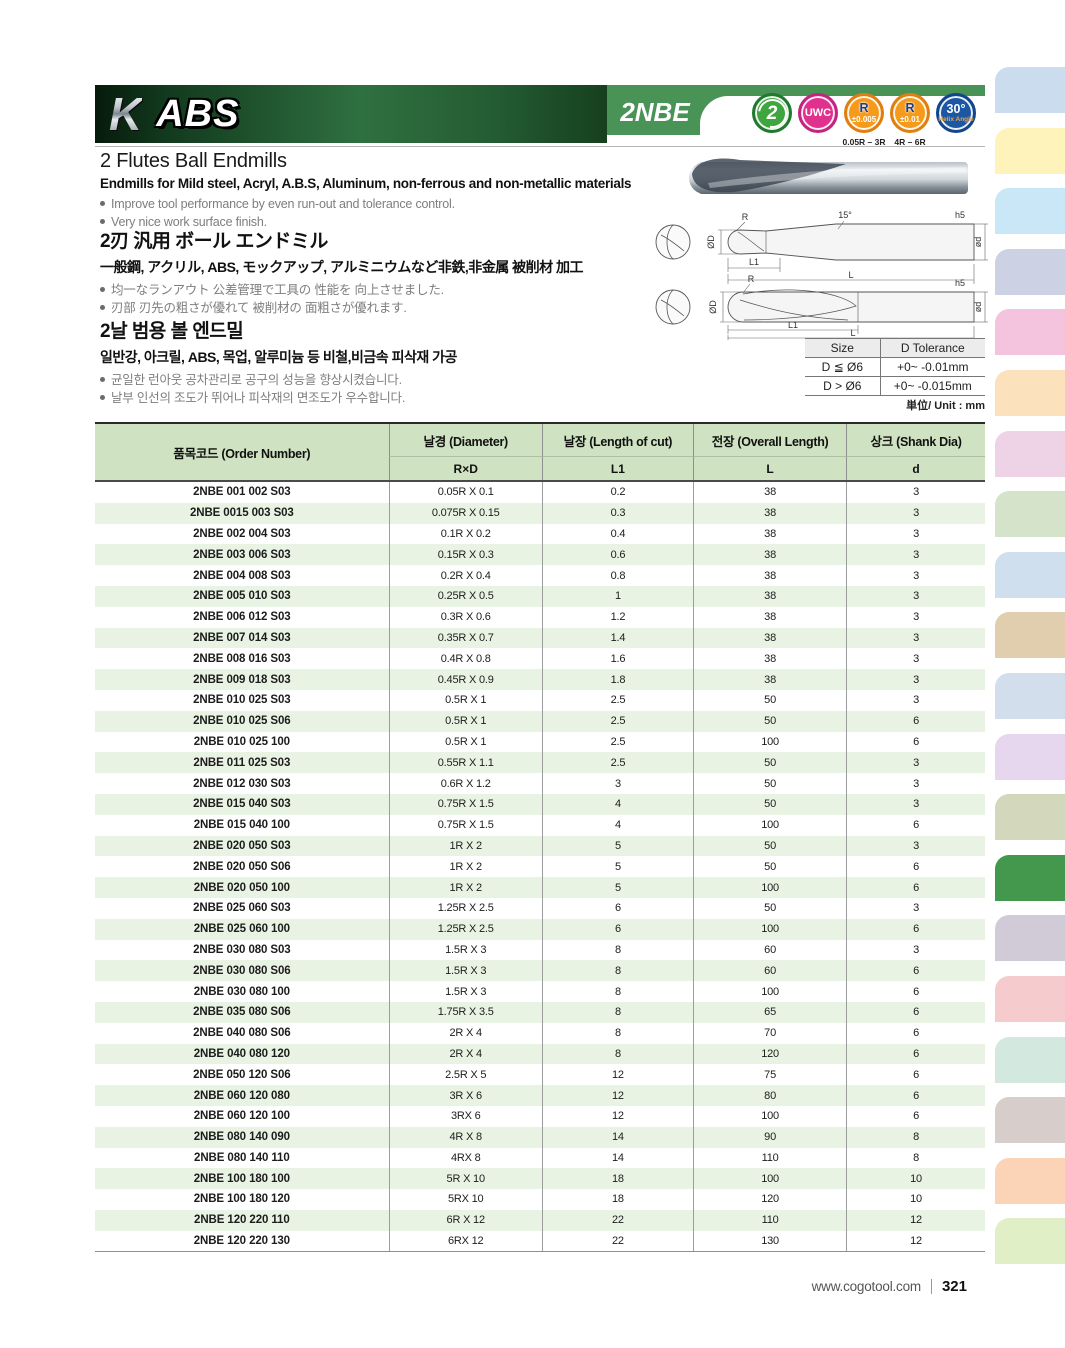 The height and width of the screenshot is (1348, 1065). Describe the element at coordinates (242, 783) in the screenshot. I see `order-number-cell: 2NBE 012 030 S03` at that location.